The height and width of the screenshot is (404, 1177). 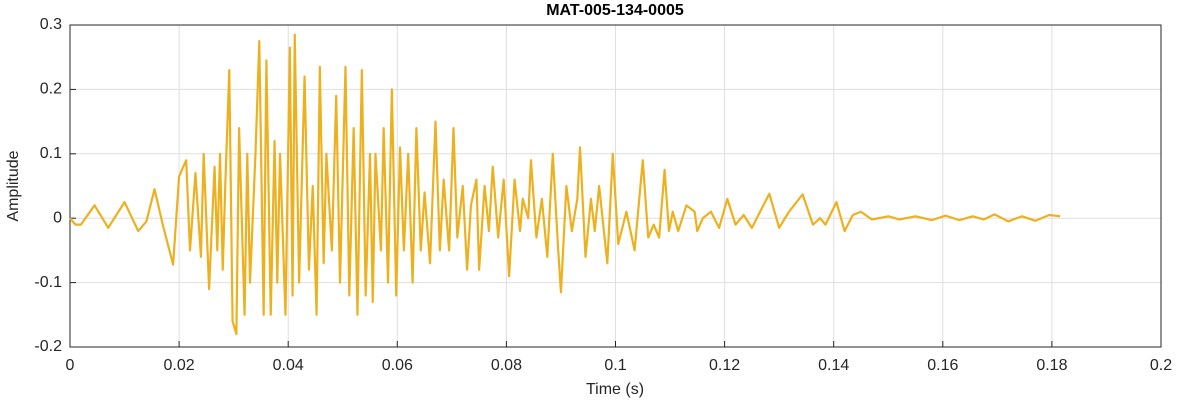 I want to click on x-axis-label: Time (s), so click(x=615, y=389).